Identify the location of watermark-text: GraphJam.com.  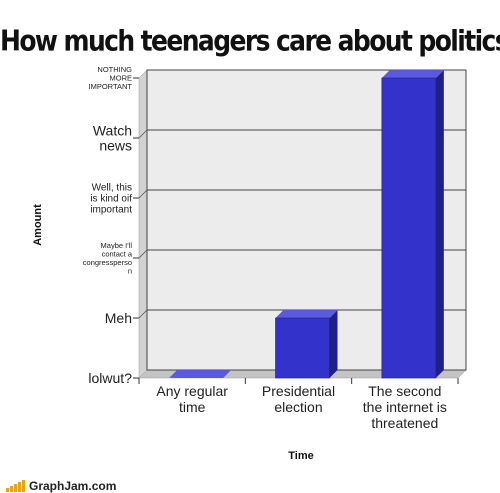
(73, 486).